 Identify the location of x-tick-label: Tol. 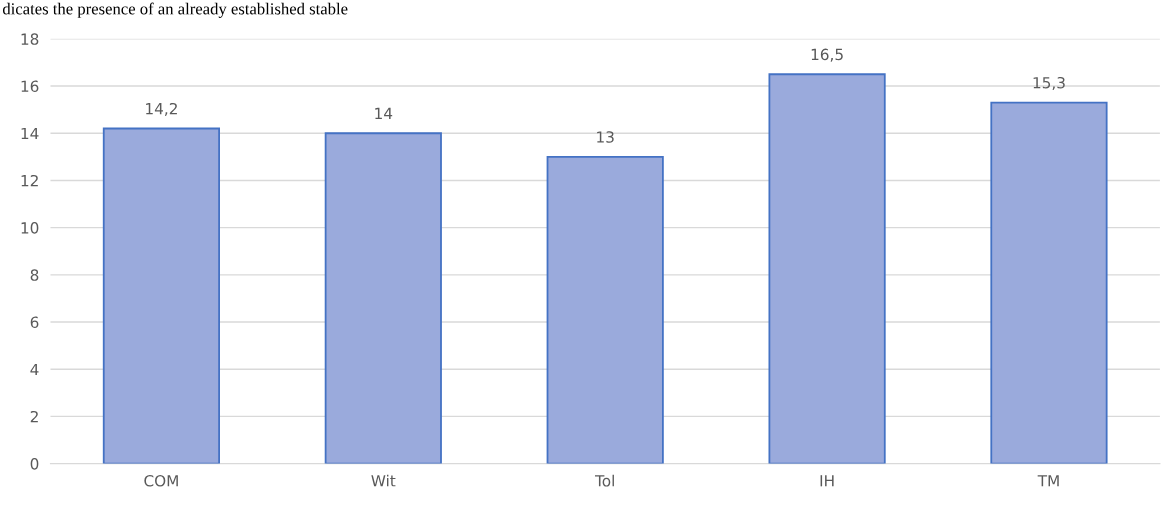
(604, 480).